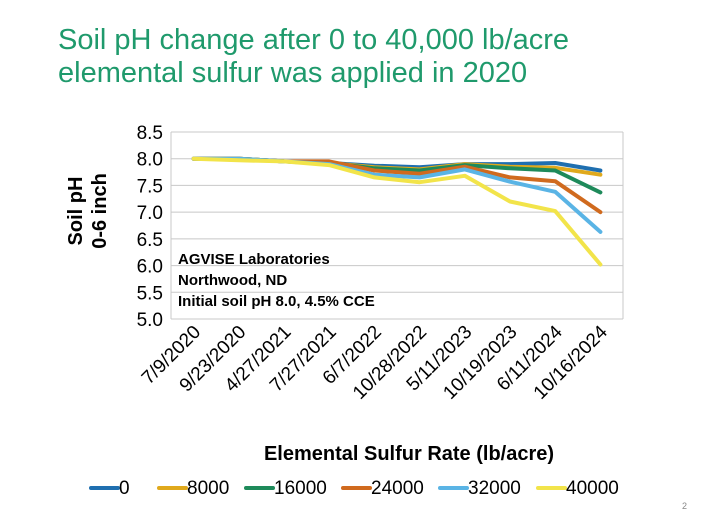 The image size is (705, 529). What do you see at coordinates (76, 211) in the screenshot?
I see `y-axis-label-line-1: Soil pH` at bounding box center [76, 211].